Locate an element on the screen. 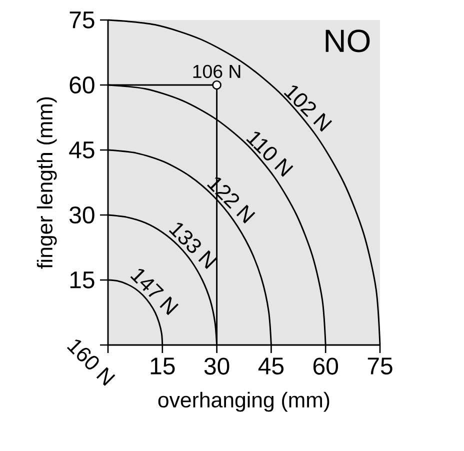  x-tick-label: 60 is located at coordinates (325, 366).